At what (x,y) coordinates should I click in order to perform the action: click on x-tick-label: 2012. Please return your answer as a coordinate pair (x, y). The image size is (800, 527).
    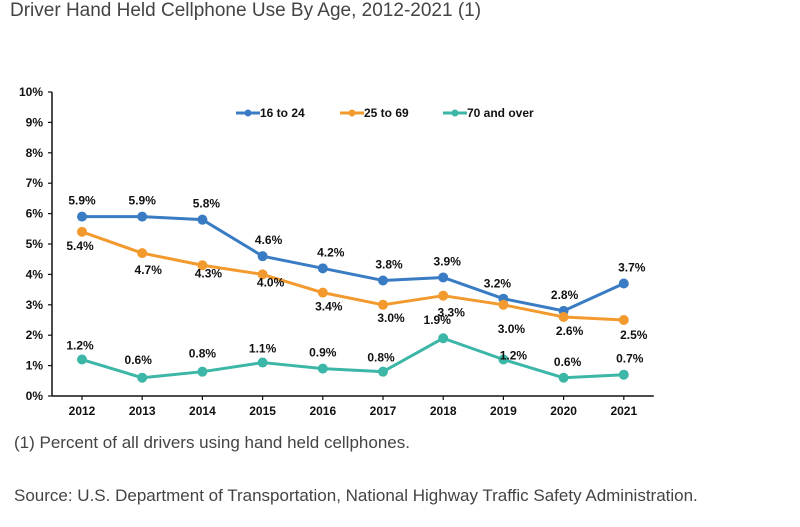
    Looking at the image, I should click on (82, 411).